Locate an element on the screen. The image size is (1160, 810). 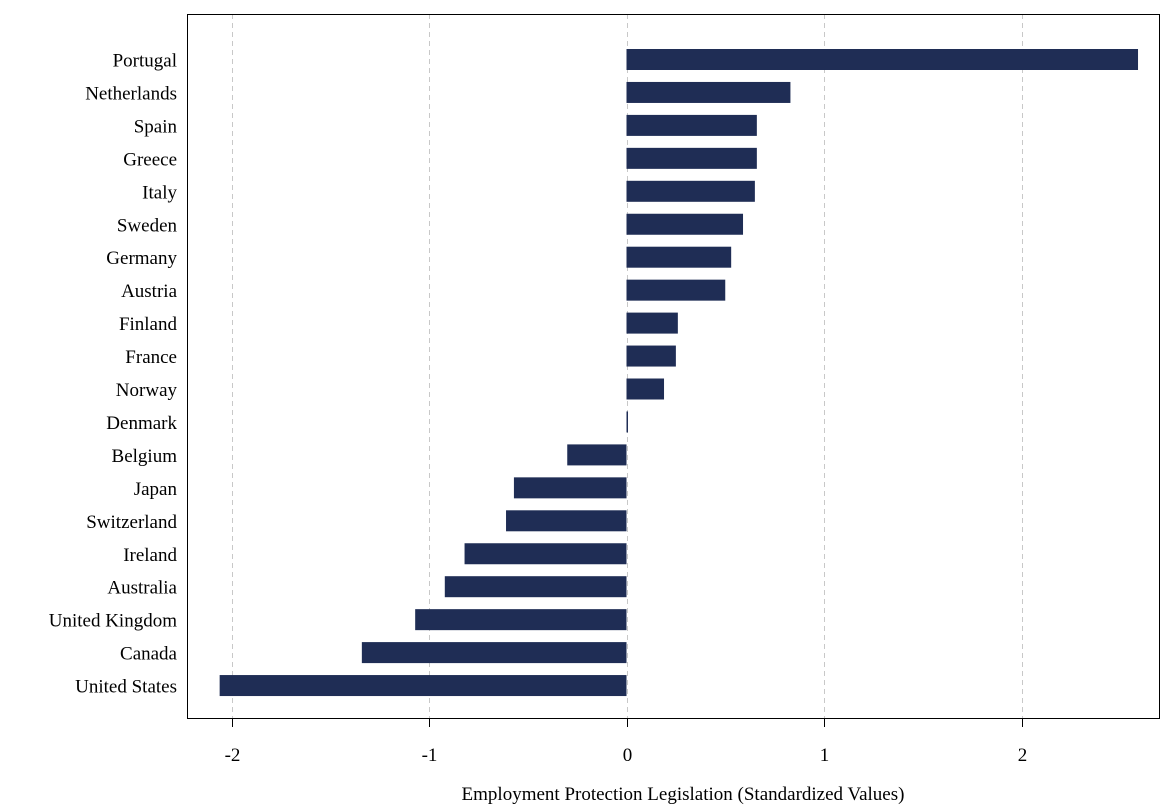
bar-ireland is located at coordinates (545, 554).